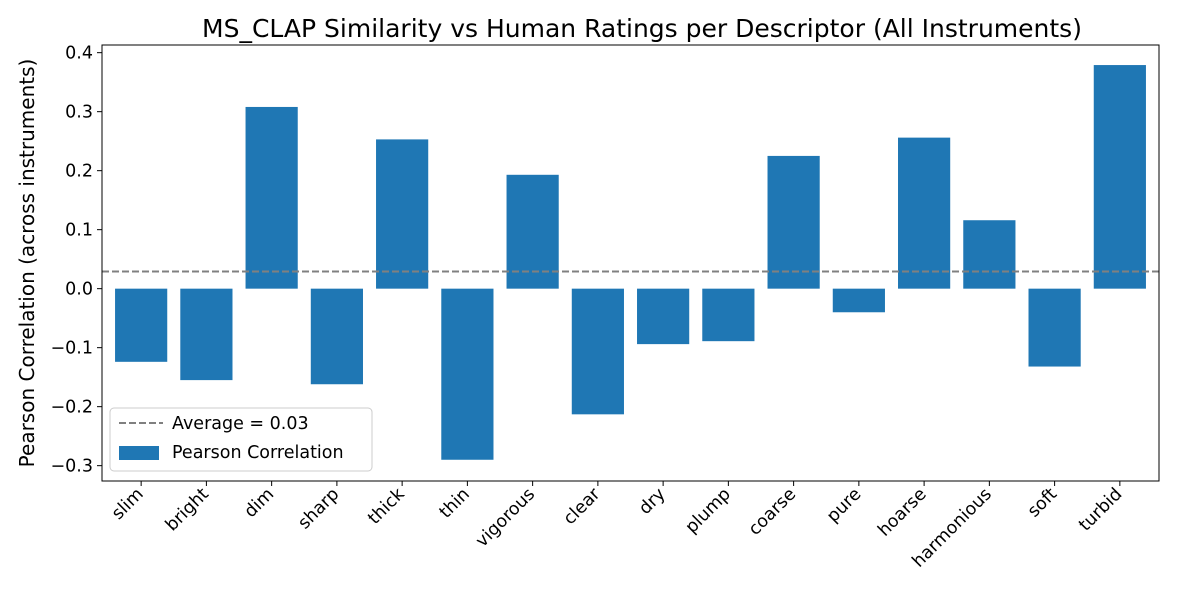 The width and height of the screenshot is (1200, 600). I want to click on x-tick-label-thick: thick, so click(386, 506).